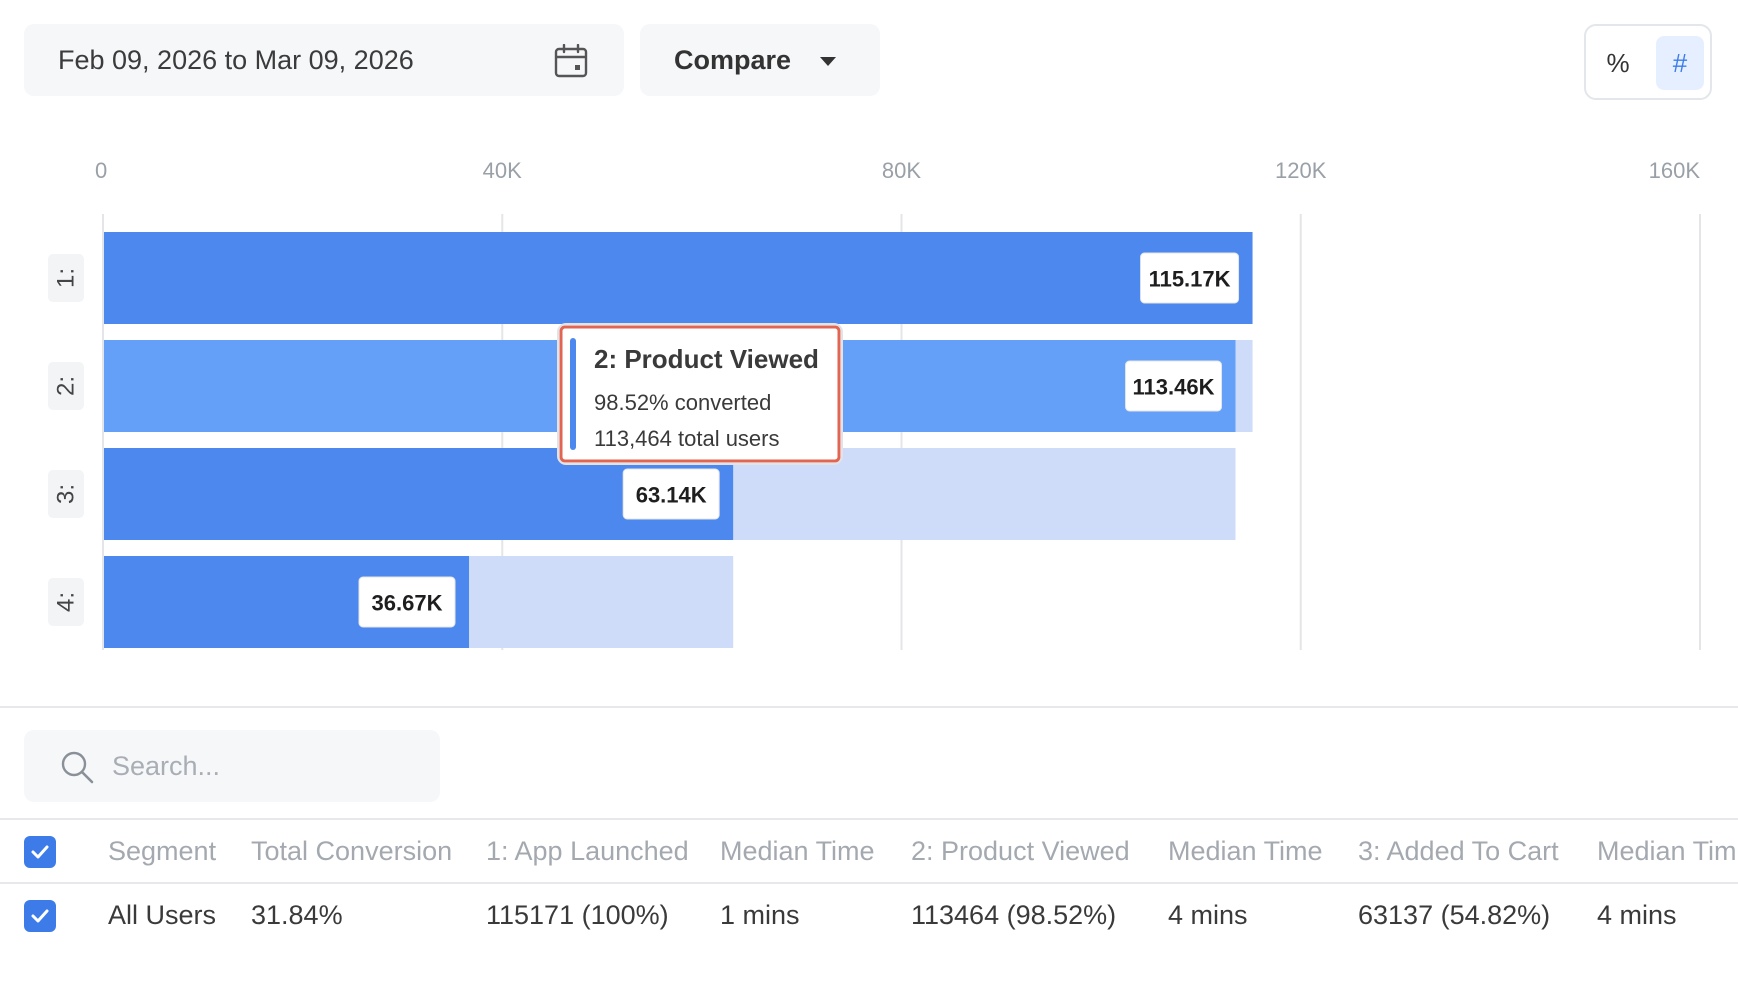  What do you see at coordinates (101, 170) in the screenshot?
I see `x-tick-label: 0` at bounding box center [101, 170].